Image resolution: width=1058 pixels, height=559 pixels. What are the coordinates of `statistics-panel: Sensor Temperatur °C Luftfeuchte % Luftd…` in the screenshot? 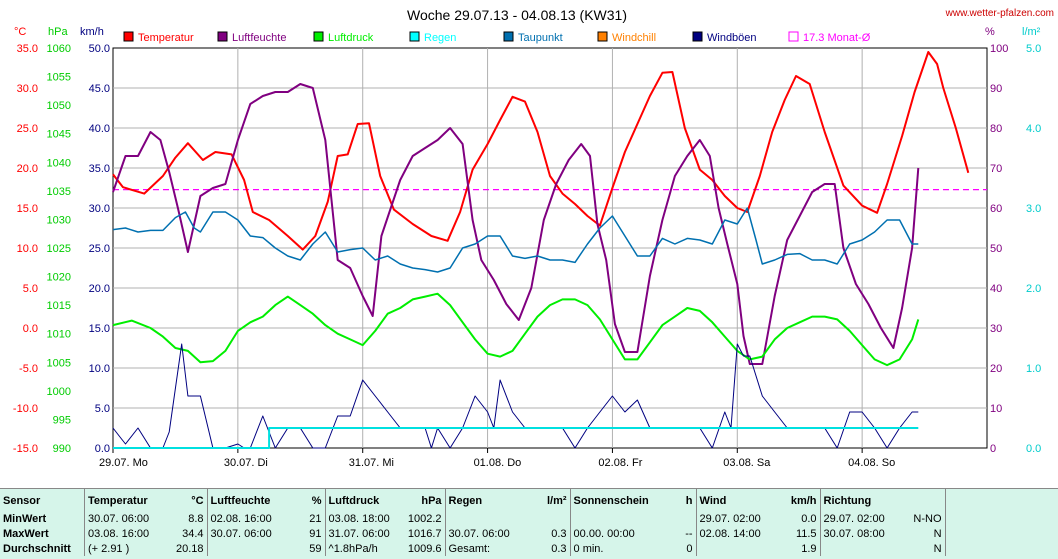 It's located at (529, 523).